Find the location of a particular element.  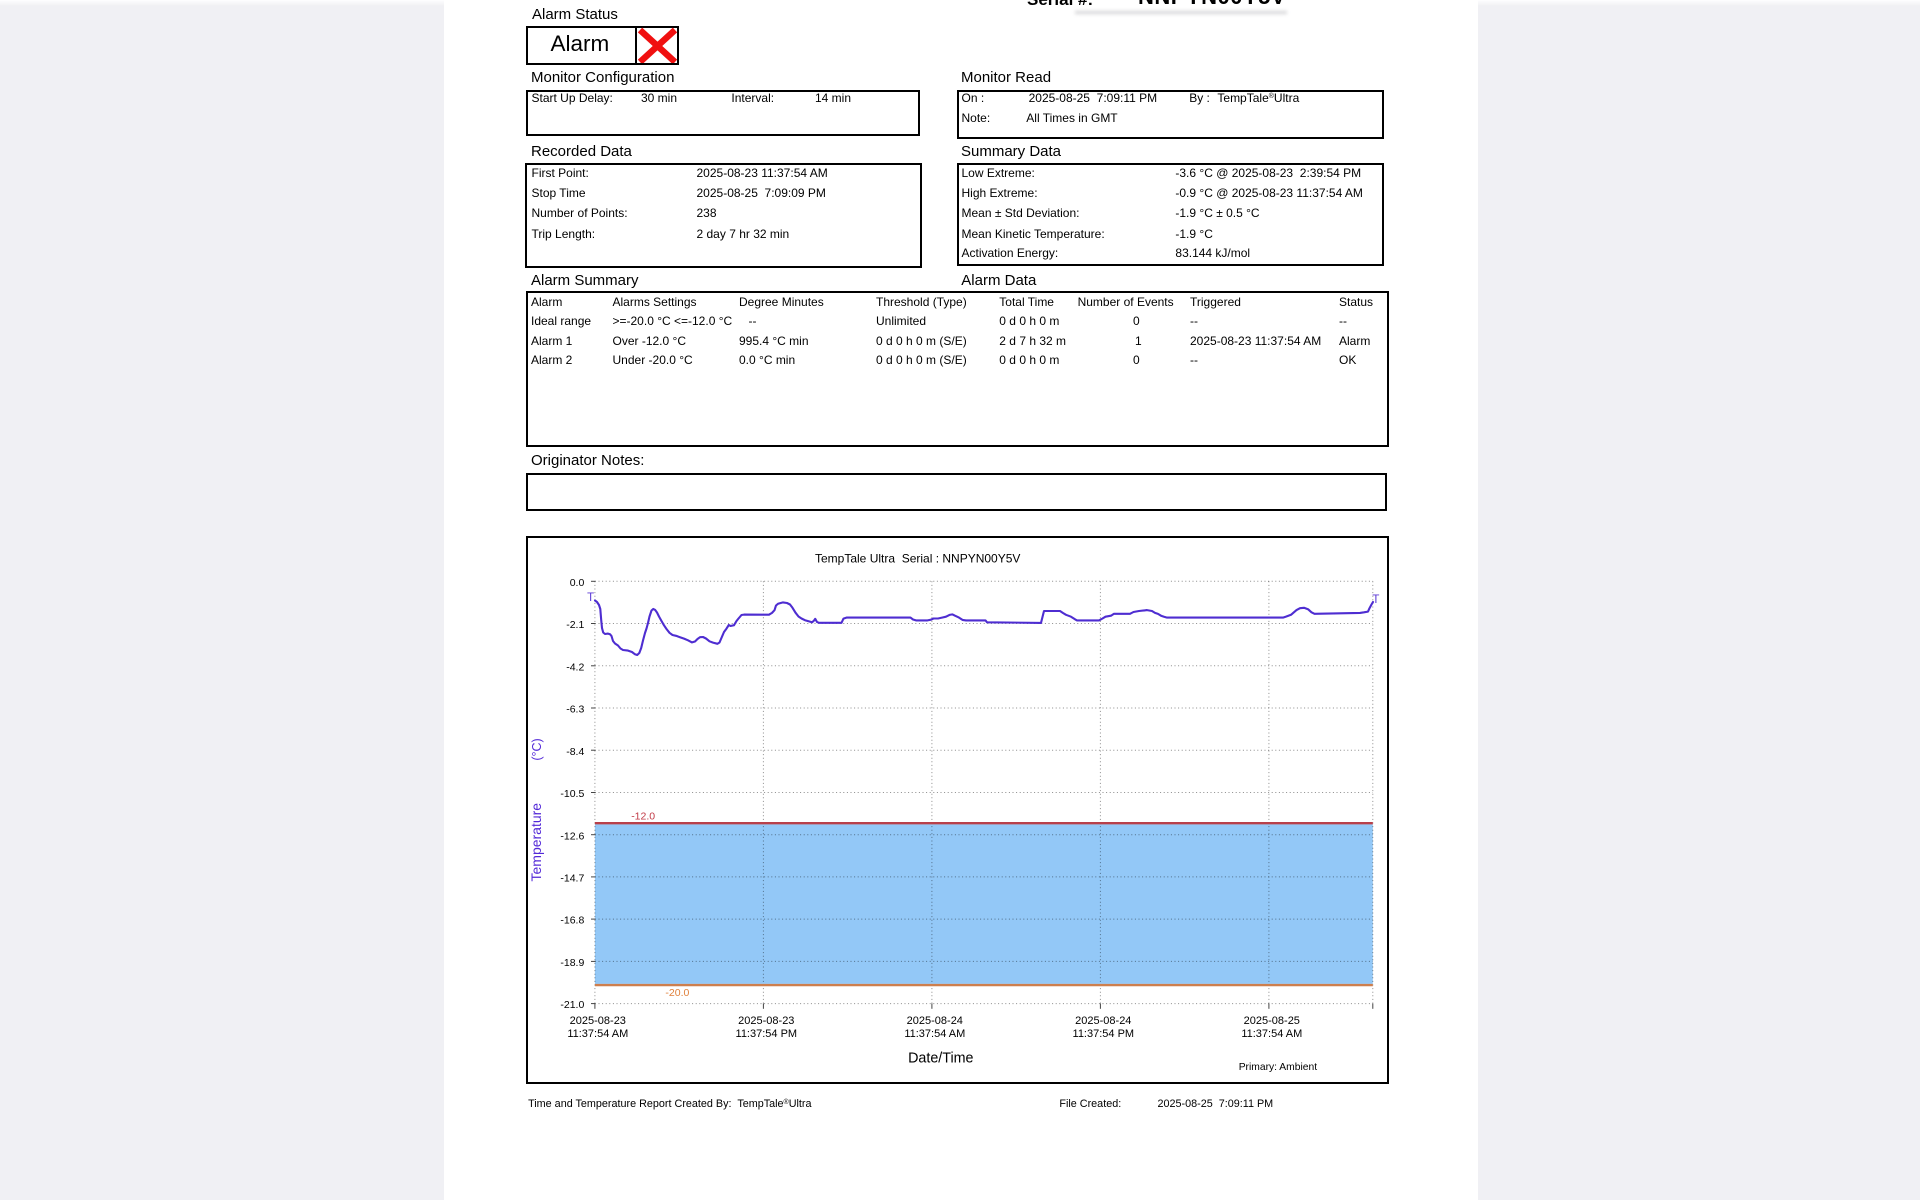

svg-text: -12.6 is located at coordinates (572, 836).